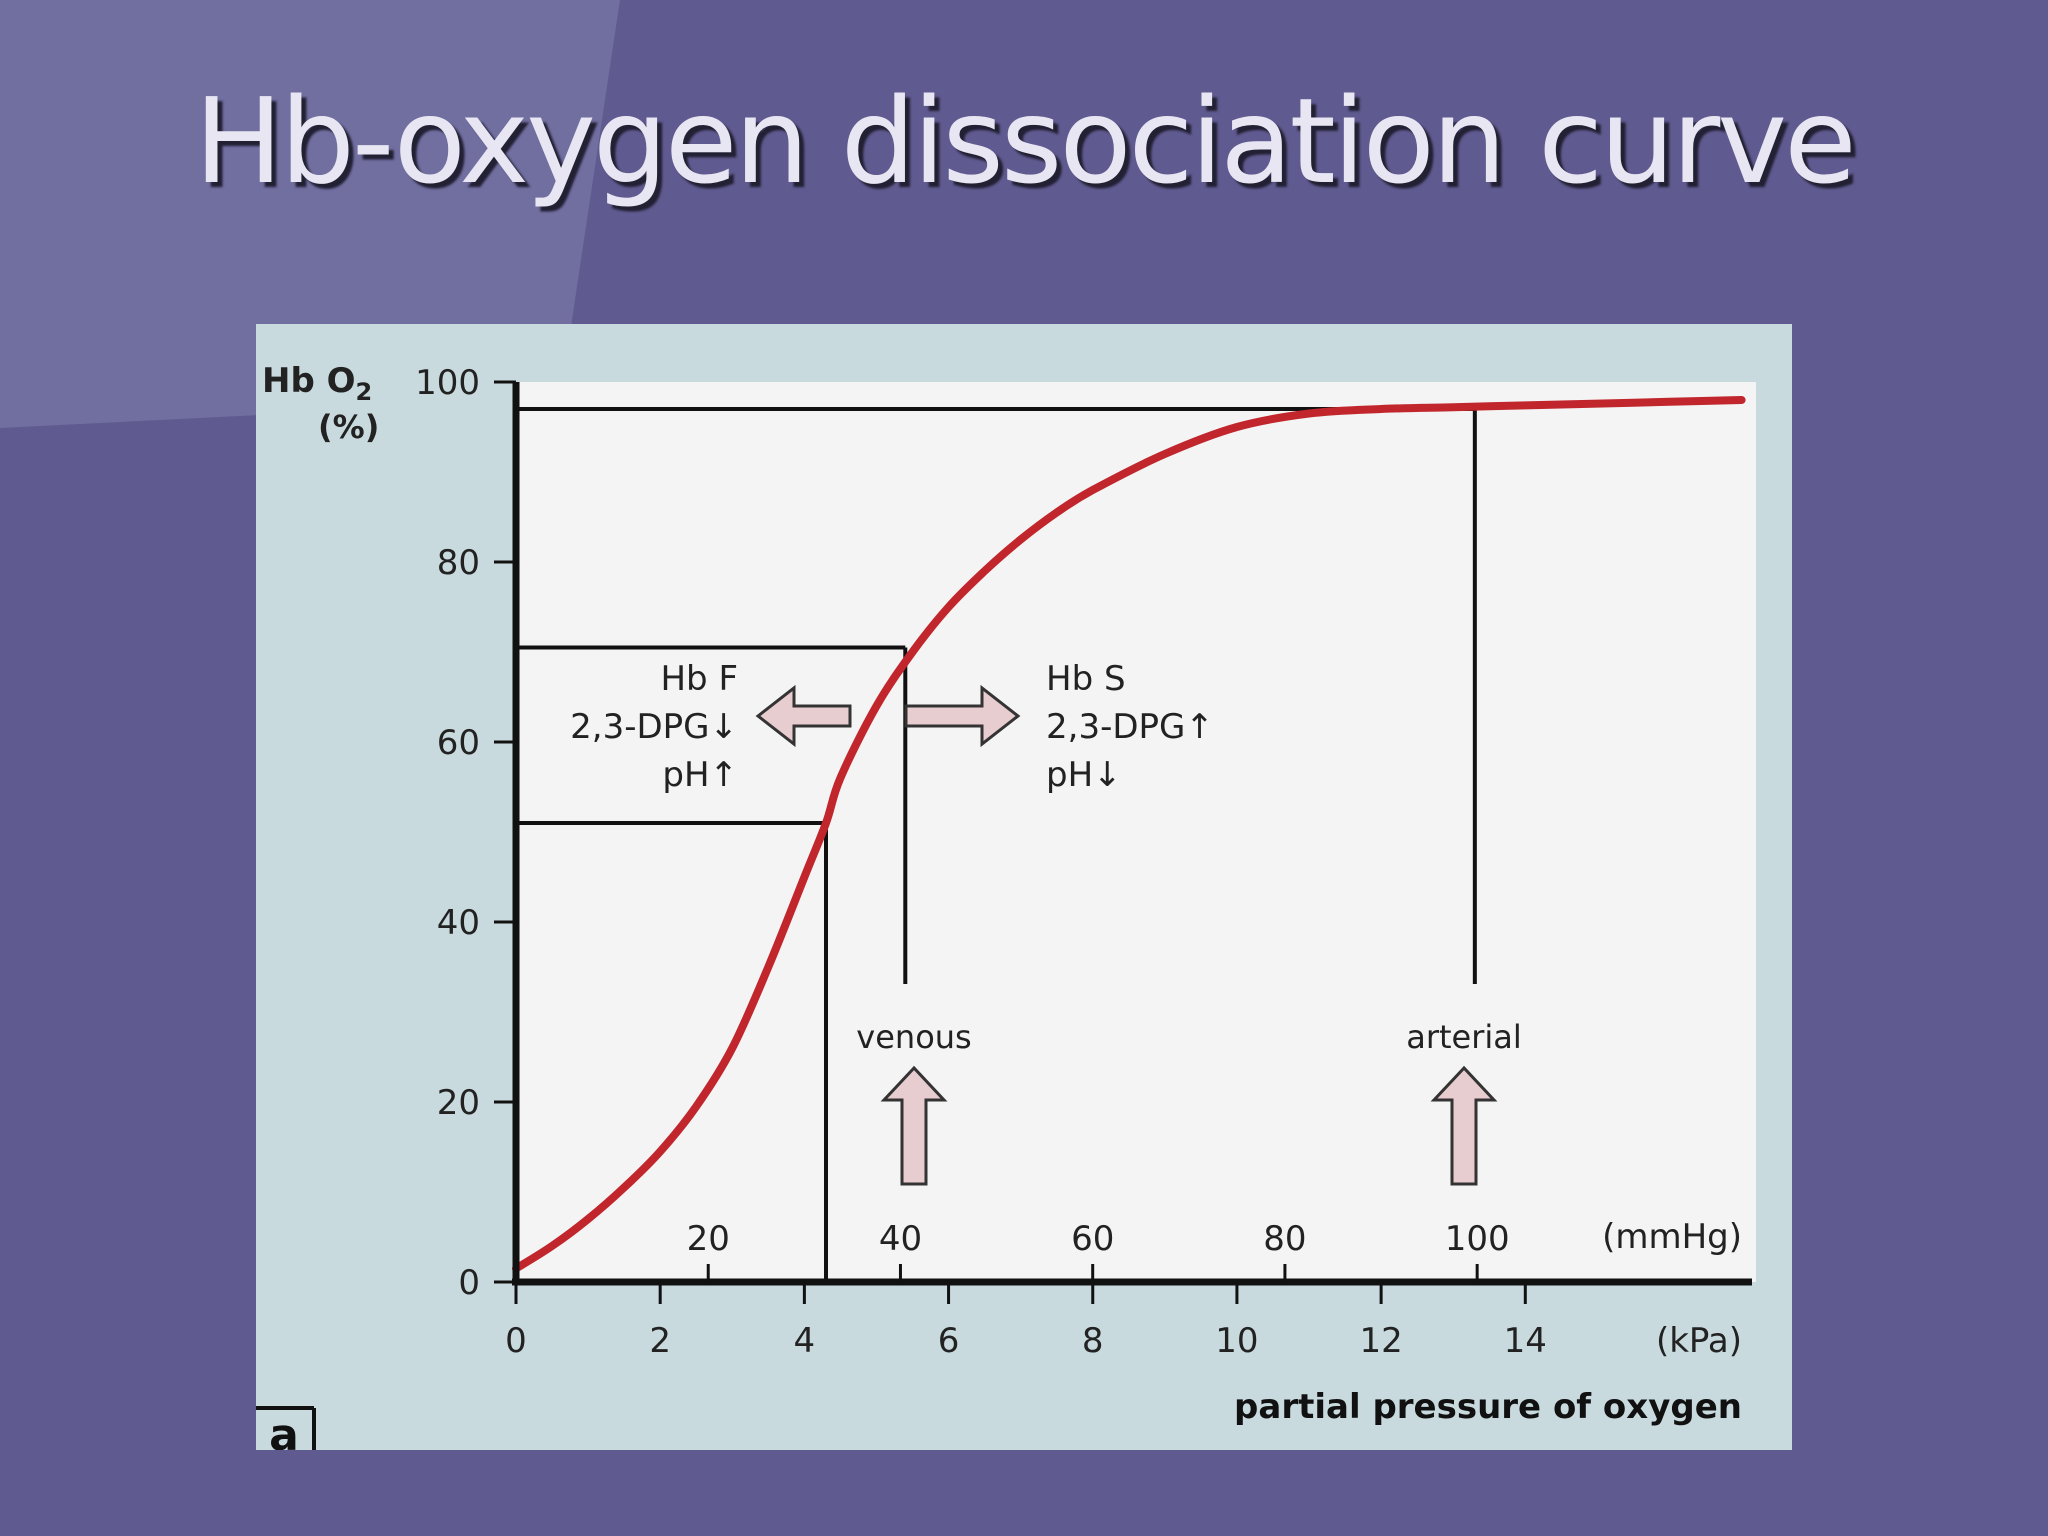  I want to click on right-shift-line-1: Hb S, so click(1086, 679).